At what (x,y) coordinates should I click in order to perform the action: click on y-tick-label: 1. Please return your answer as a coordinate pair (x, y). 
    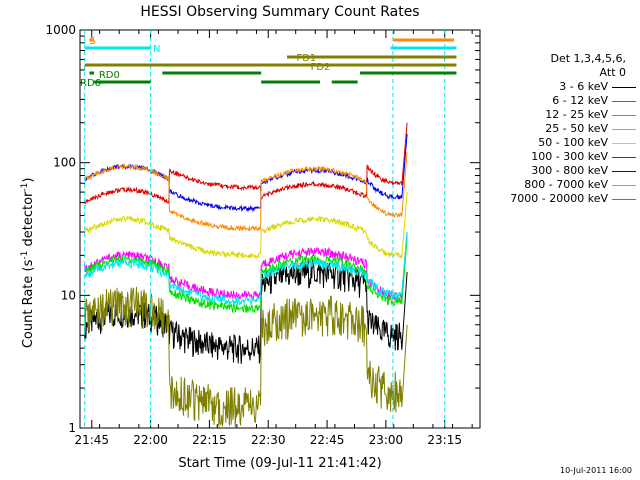
    Looking at the image, I should click on (72, 428).